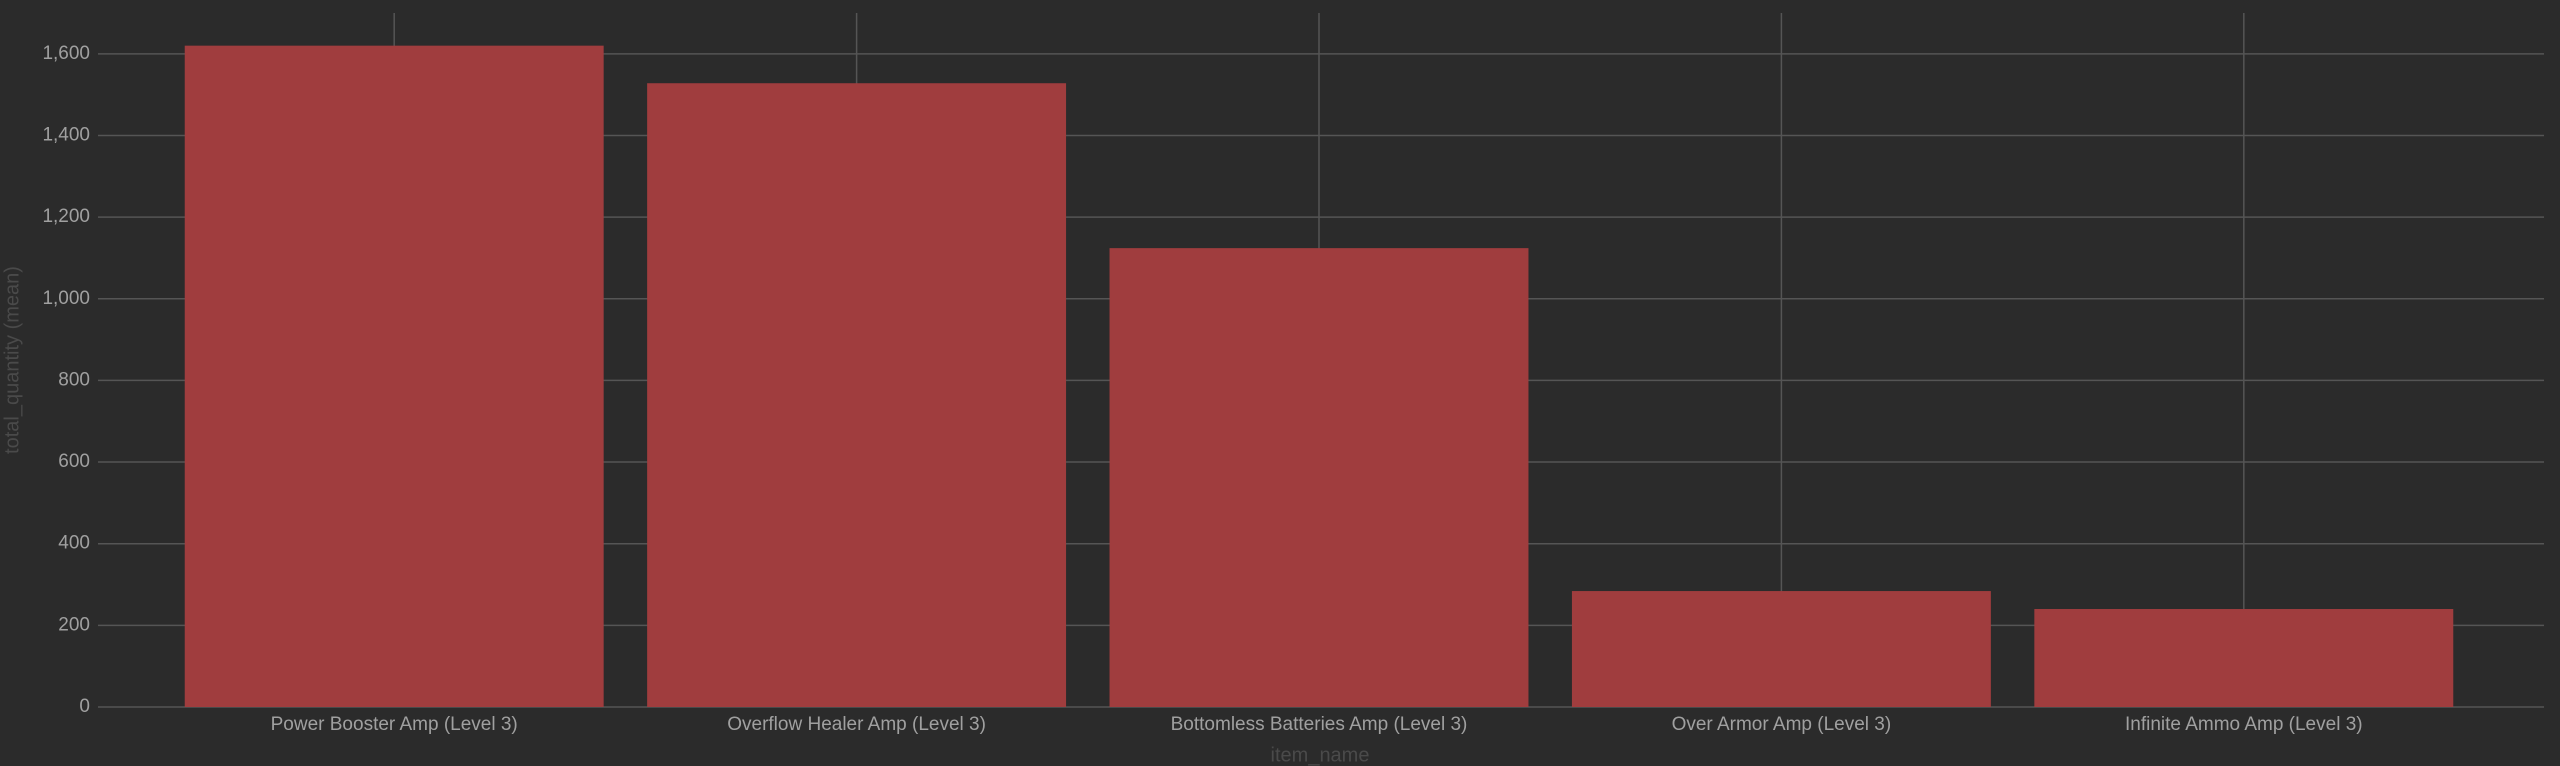  Describe the element at coordinates (2244, 724) in the screenshot. I see `x-tick-label: Infinite Ammo Amp (Level 3)` at that location.